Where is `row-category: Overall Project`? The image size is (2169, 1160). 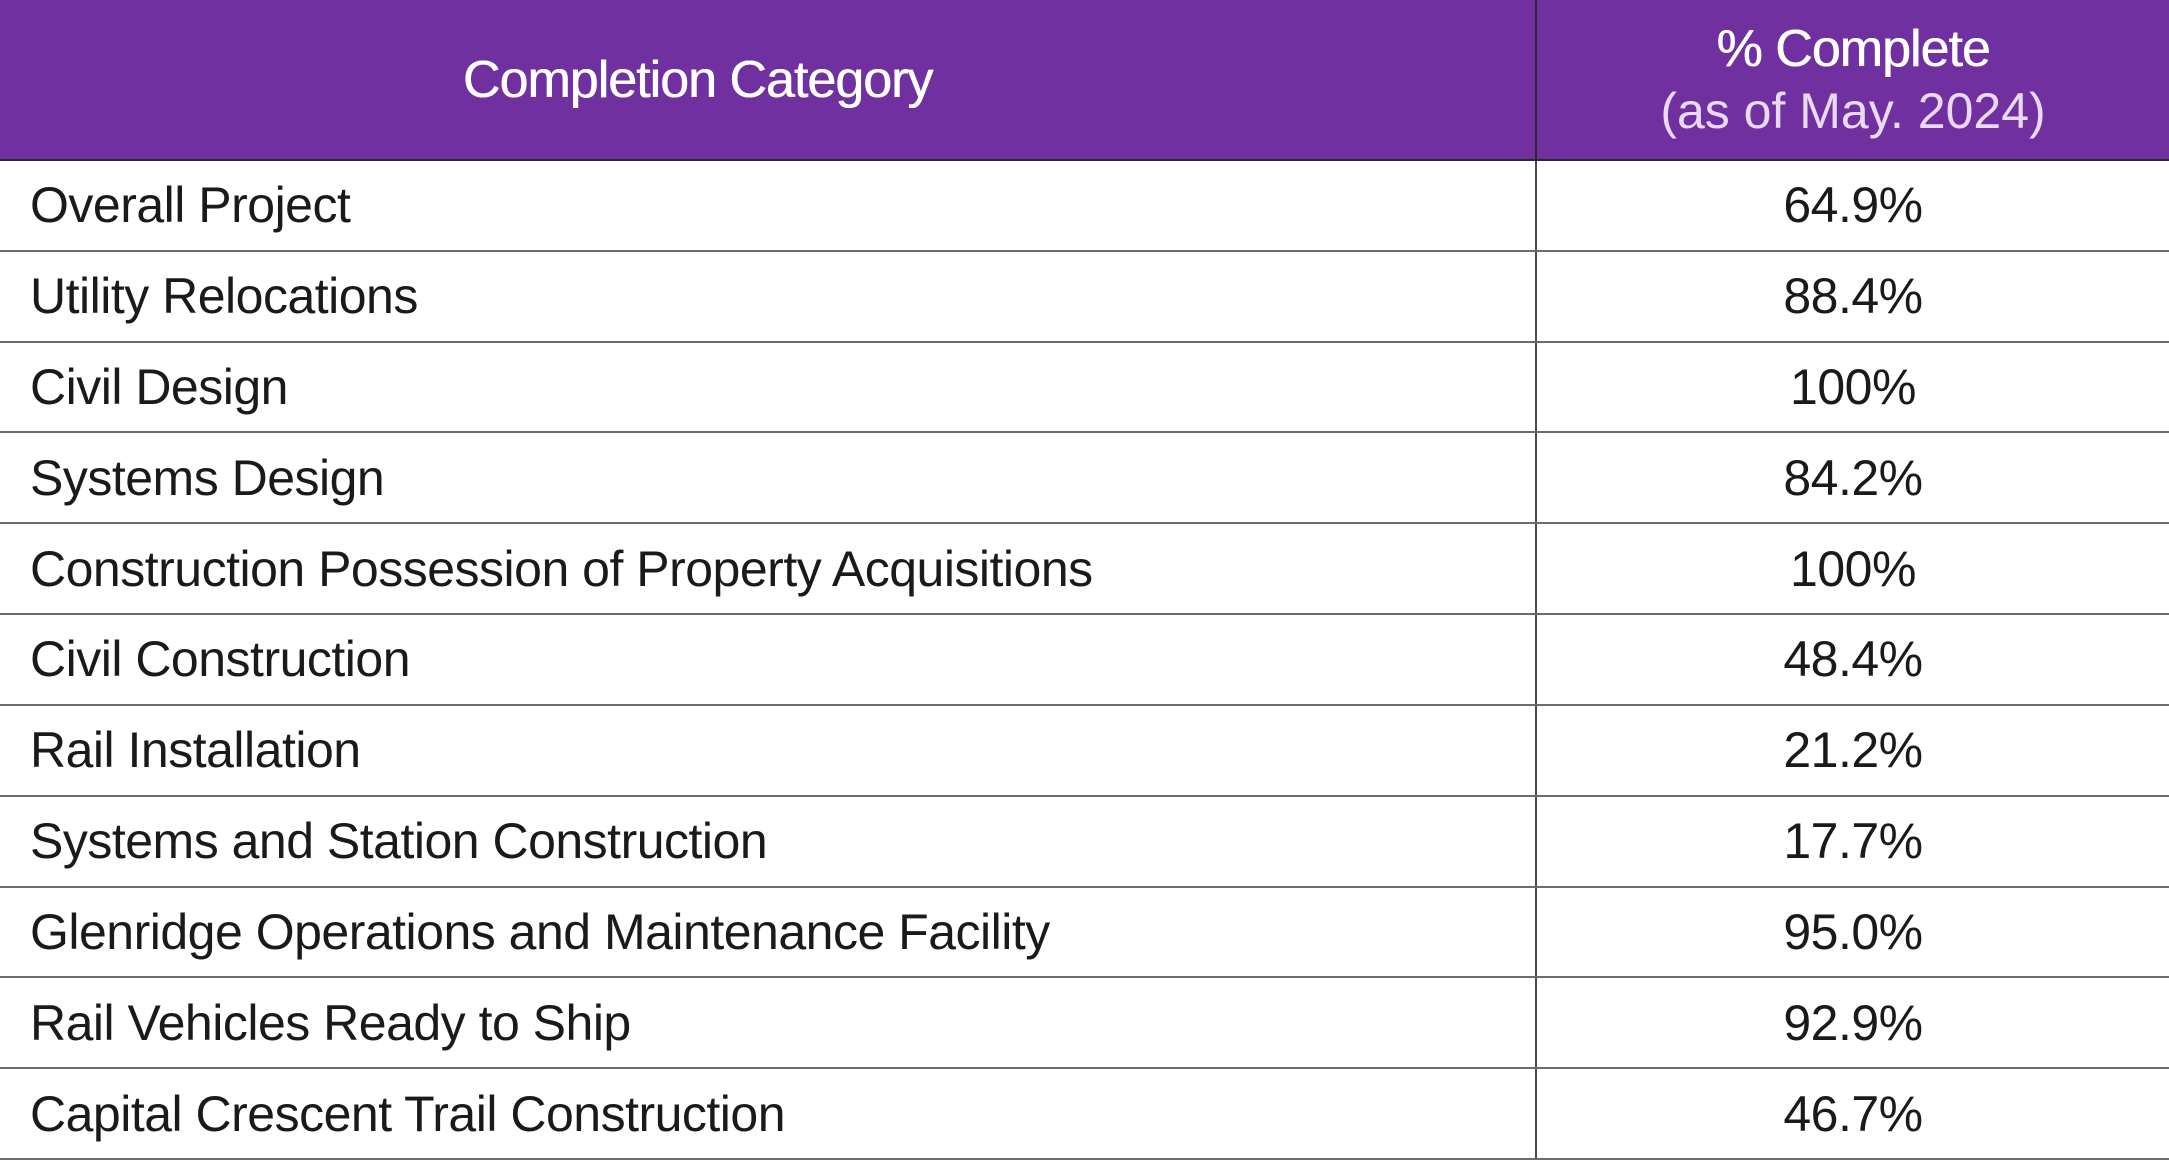 row-category: Overall Project is located at coordinates (768, 206).